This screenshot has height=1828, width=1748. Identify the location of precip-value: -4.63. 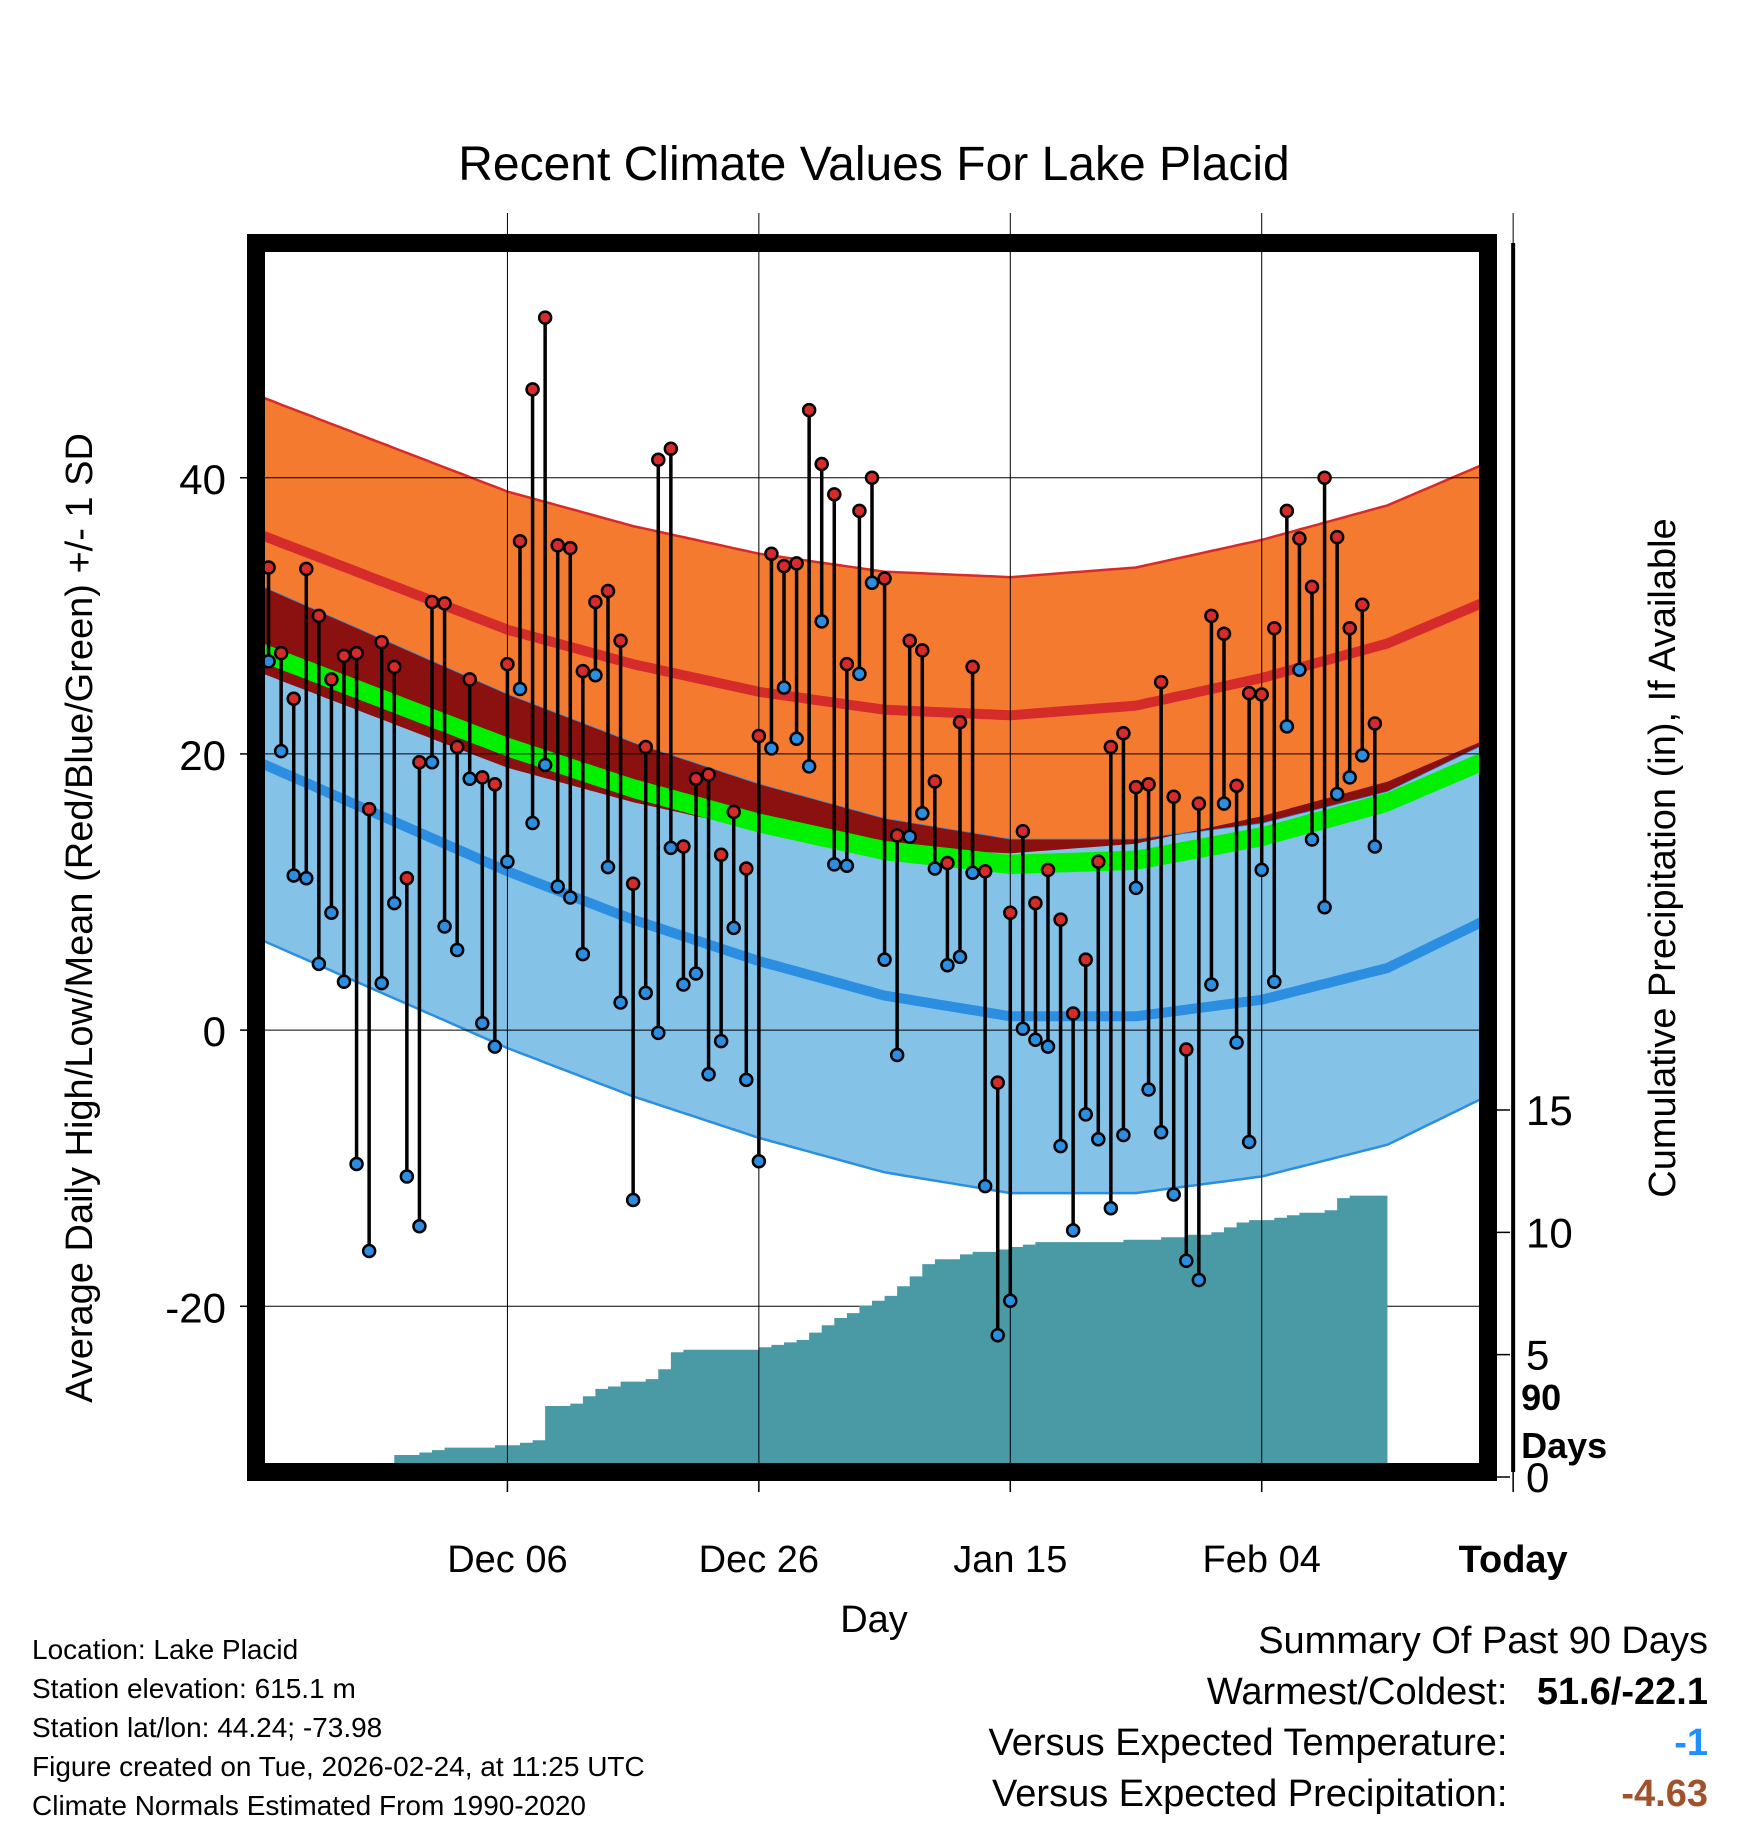
(1664, 1794).